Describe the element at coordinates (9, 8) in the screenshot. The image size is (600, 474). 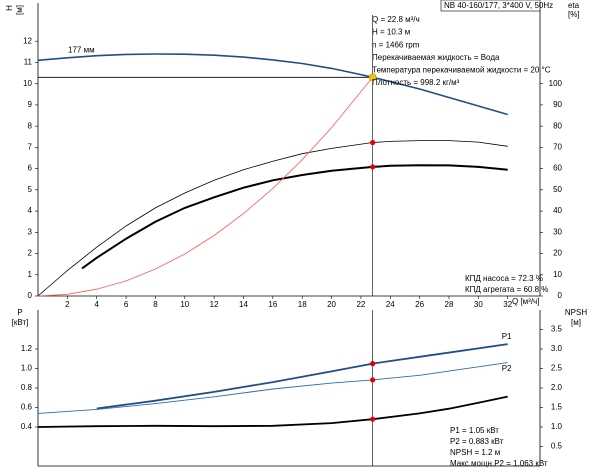
I see `y-label: H` at that location.